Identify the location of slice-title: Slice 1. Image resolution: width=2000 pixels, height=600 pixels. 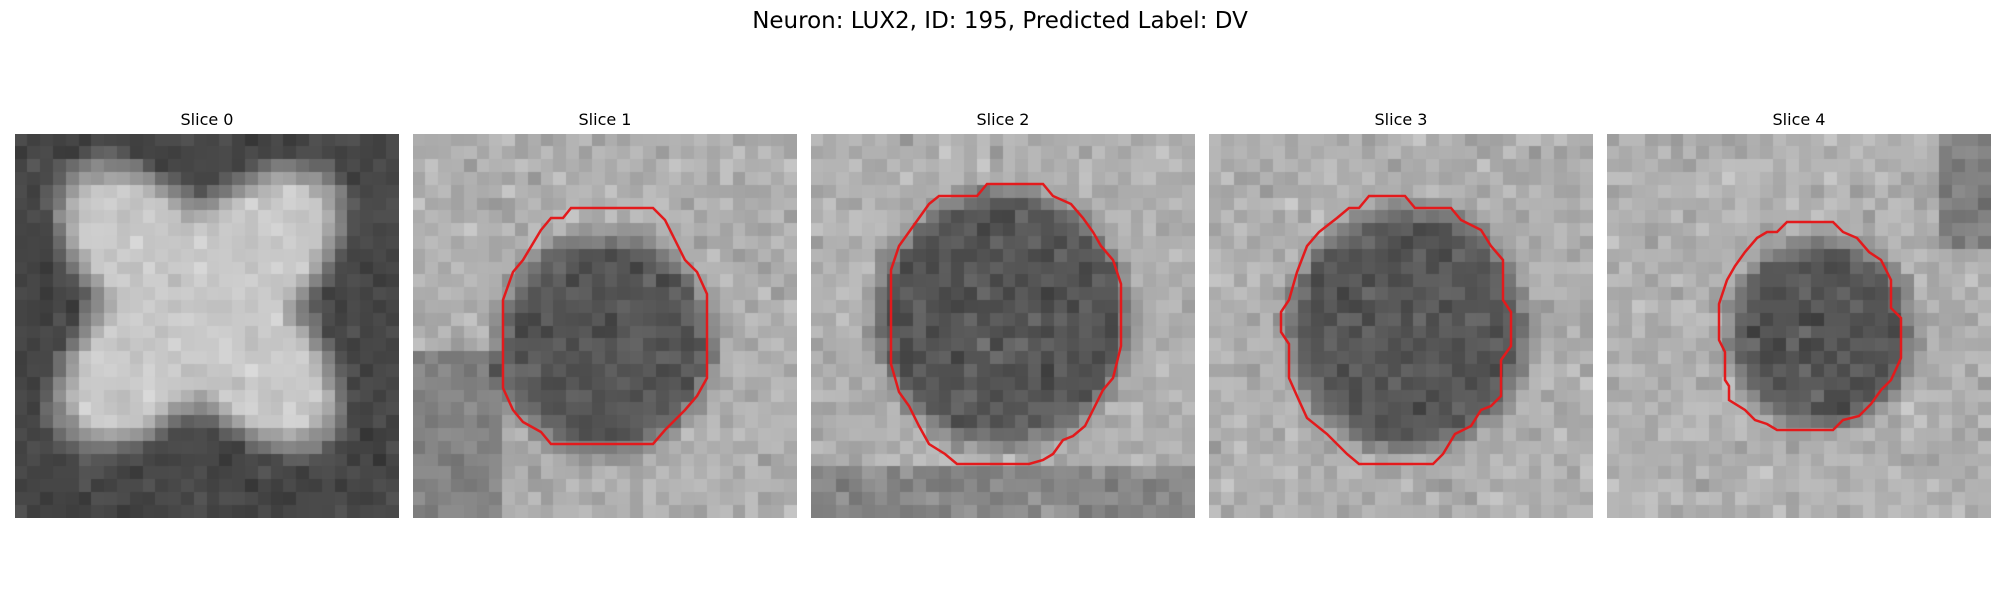
(605, 119).